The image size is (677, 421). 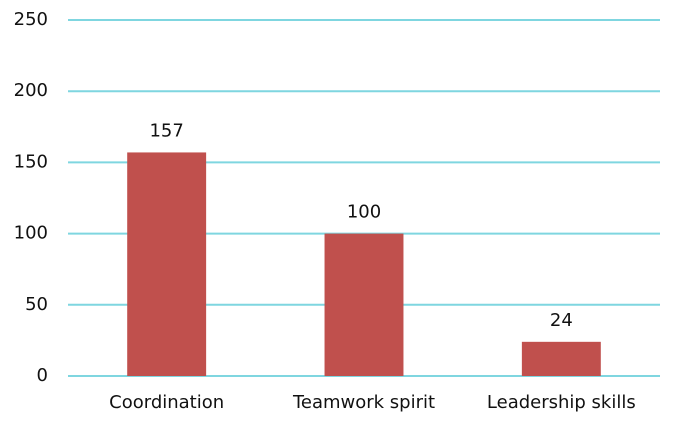 What do you see at coordinates (36, 304) in the screenshot?
I see `y-tick-label: 50` at bounding box center [36, 304].